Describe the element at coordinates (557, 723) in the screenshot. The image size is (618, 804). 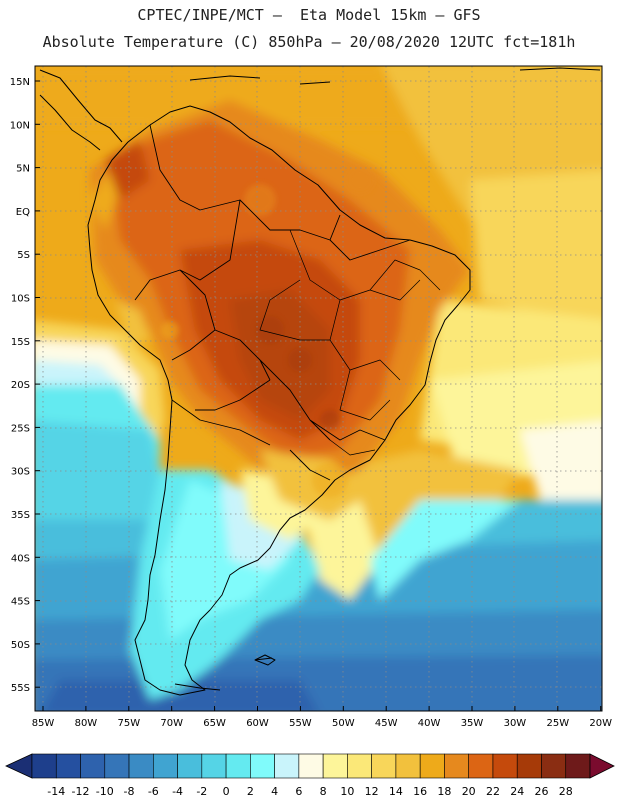
I see `lon-tick-label: 25W` at that location.